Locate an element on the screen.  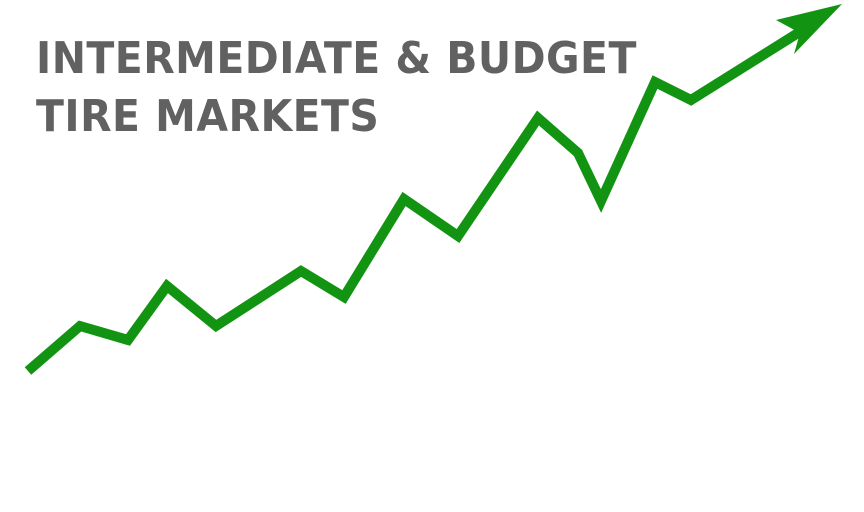
upward-trend-arrow-icon is located at coordinates (809, 29).